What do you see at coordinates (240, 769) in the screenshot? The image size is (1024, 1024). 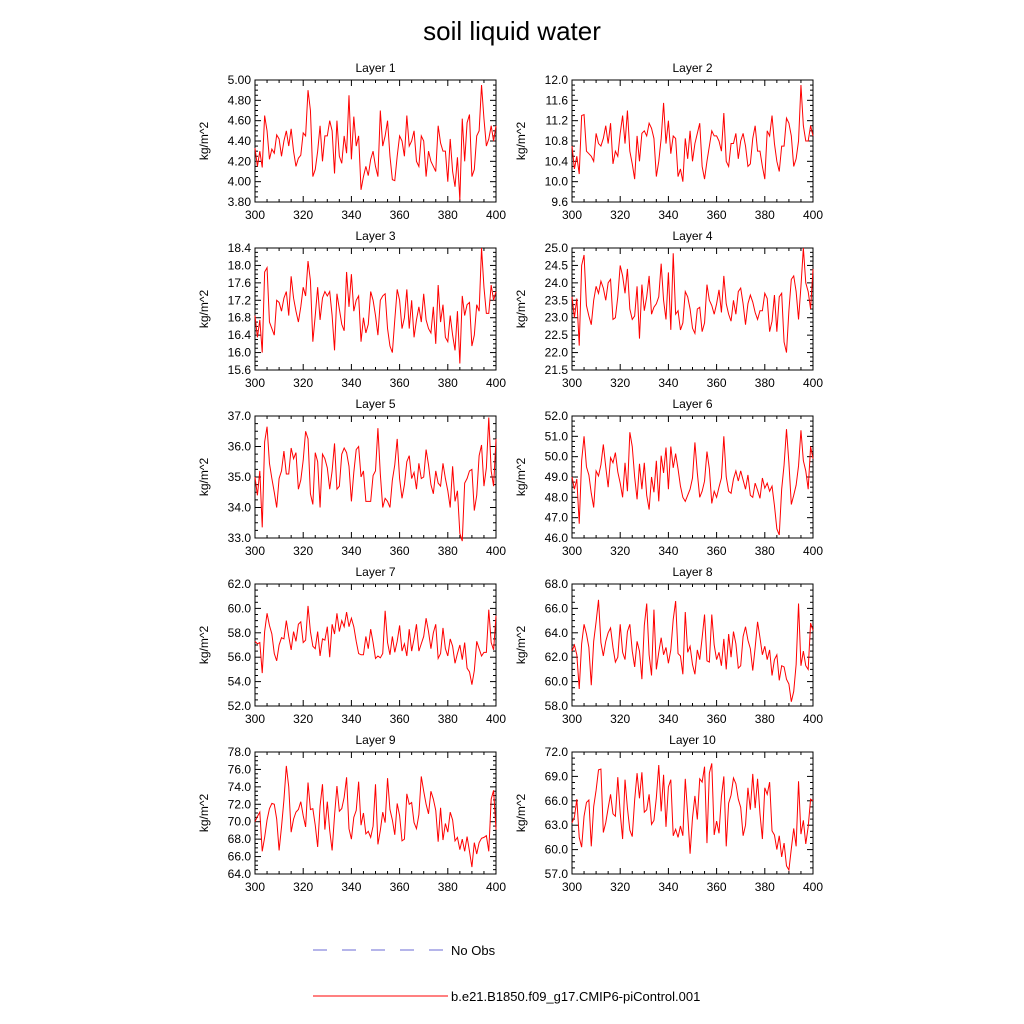 I see `y-tick-label: 76.0` at bounding box center [240, 769].